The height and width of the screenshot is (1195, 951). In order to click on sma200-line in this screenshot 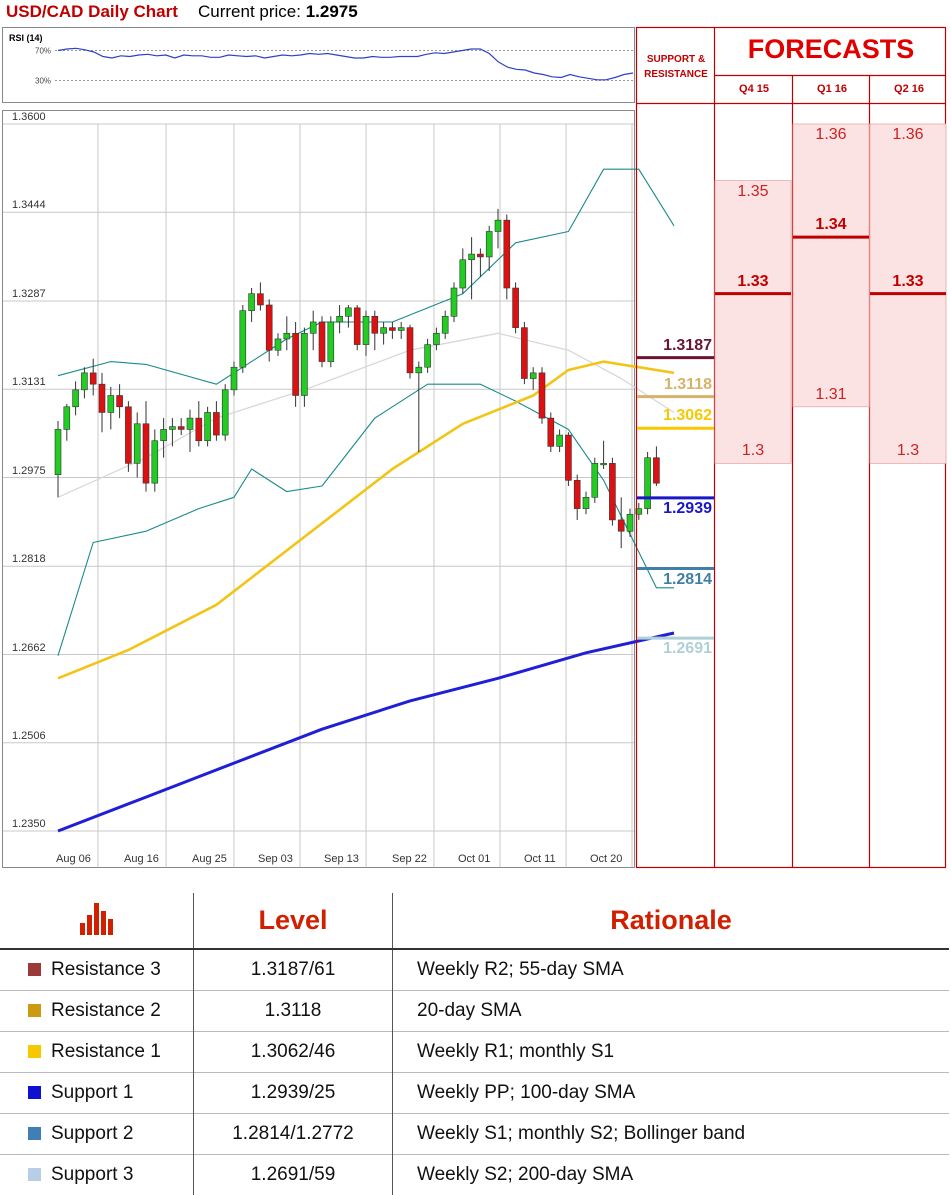, I will do `click(366, 732)`.